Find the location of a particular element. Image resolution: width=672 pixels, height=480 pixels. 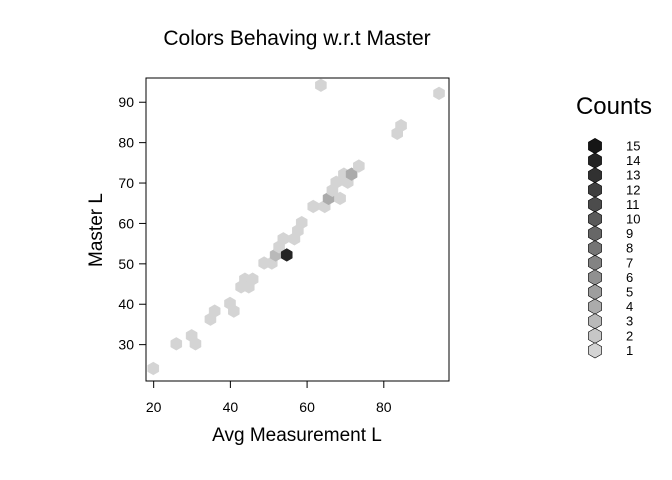

legend-label: 8 is located at coordinates (629, 248).